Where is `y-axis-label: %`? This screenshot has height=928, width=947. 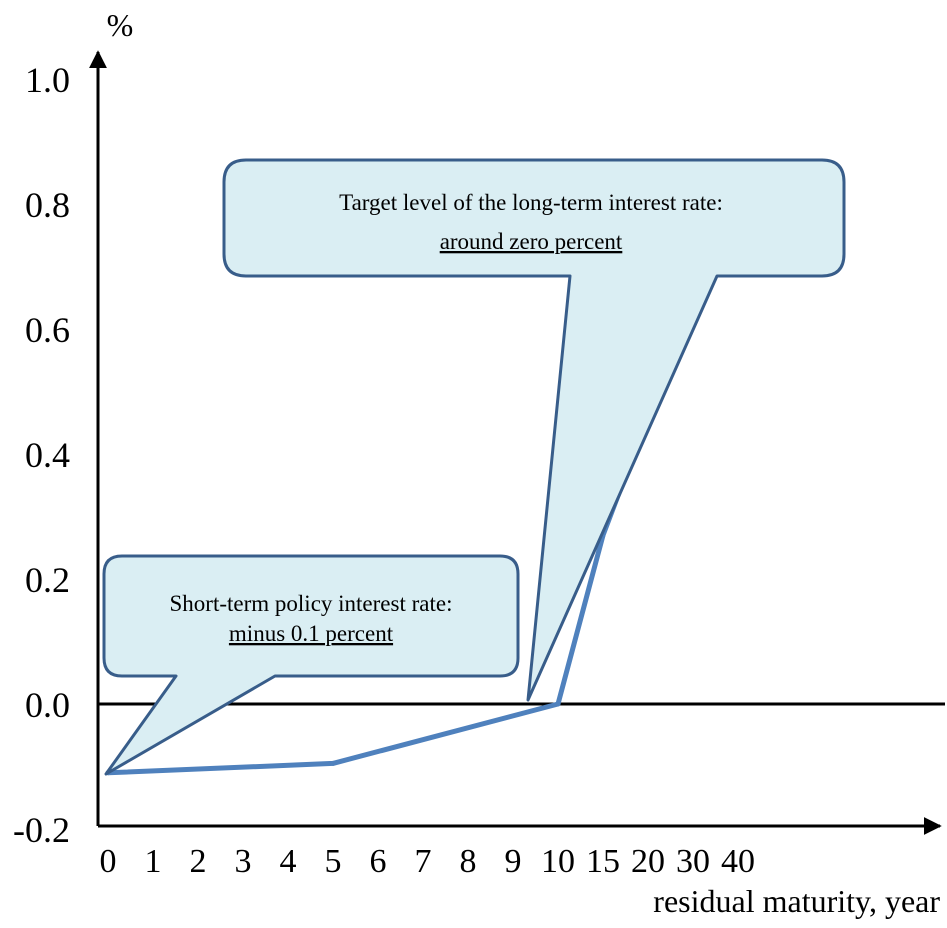
y-axis-label: % is located at coordinates (120, 25).